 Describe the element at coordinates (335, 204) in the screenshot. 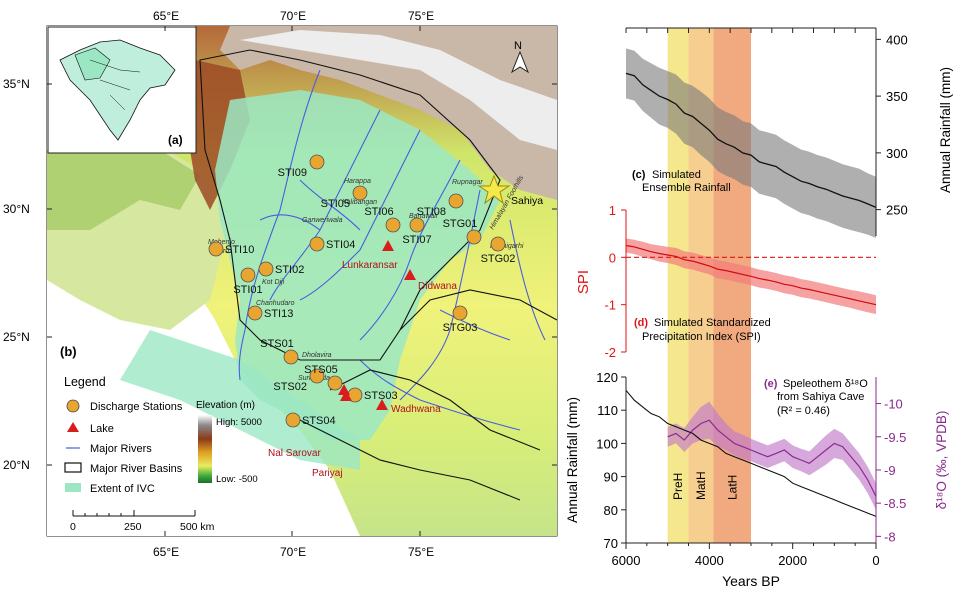

I see `station-label: STI05` at that location.